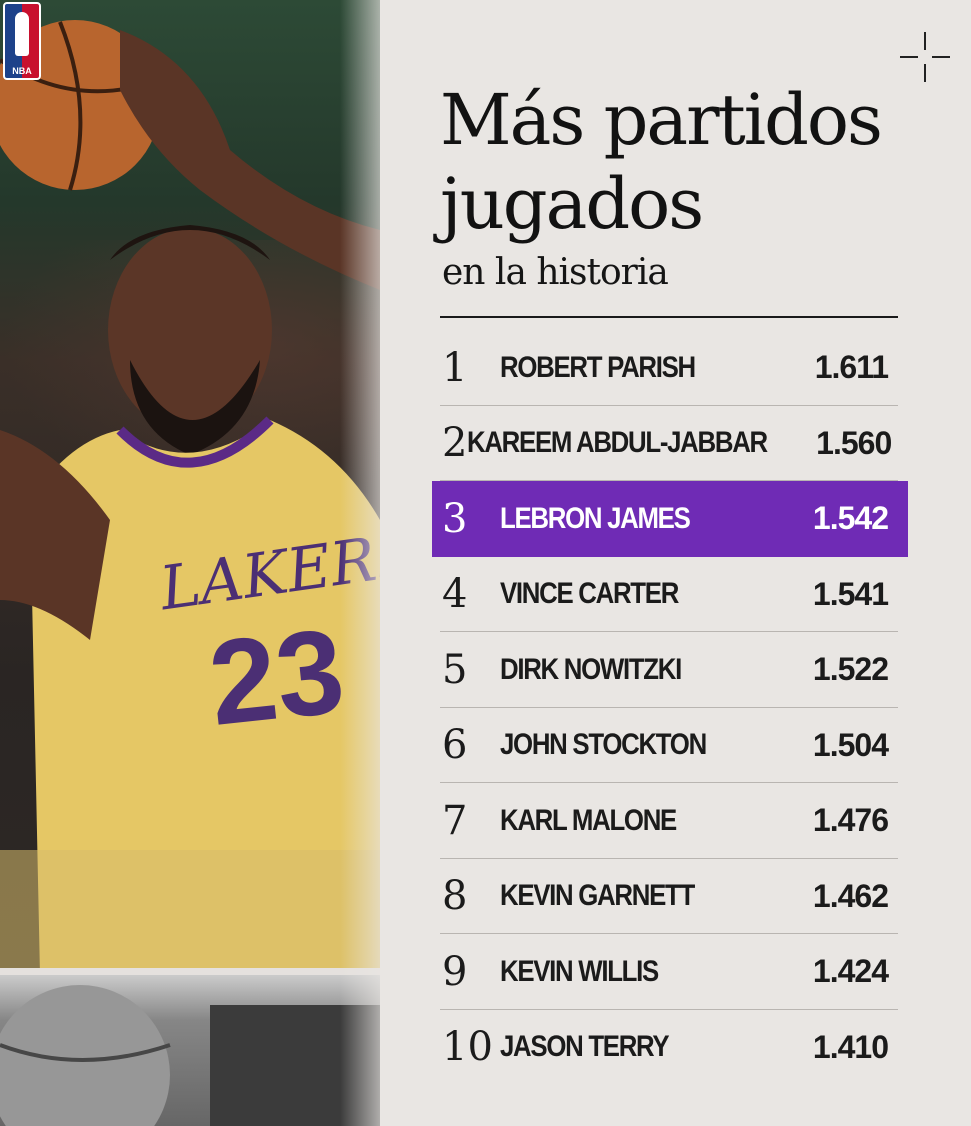 Image resolution: width=971 pixels, height=1126 pixels. I want to click on player-name: VINCE CARTER, so click(589, 594).